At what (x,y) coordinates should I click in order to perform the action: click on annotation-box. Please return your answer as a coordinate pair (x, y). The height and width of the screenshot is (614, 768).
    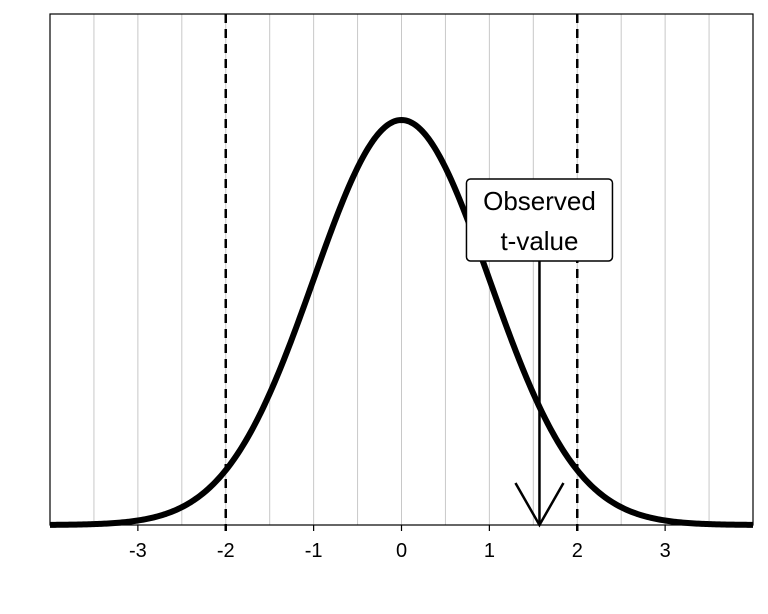
    Looking at the image, I should click on (539, 220).